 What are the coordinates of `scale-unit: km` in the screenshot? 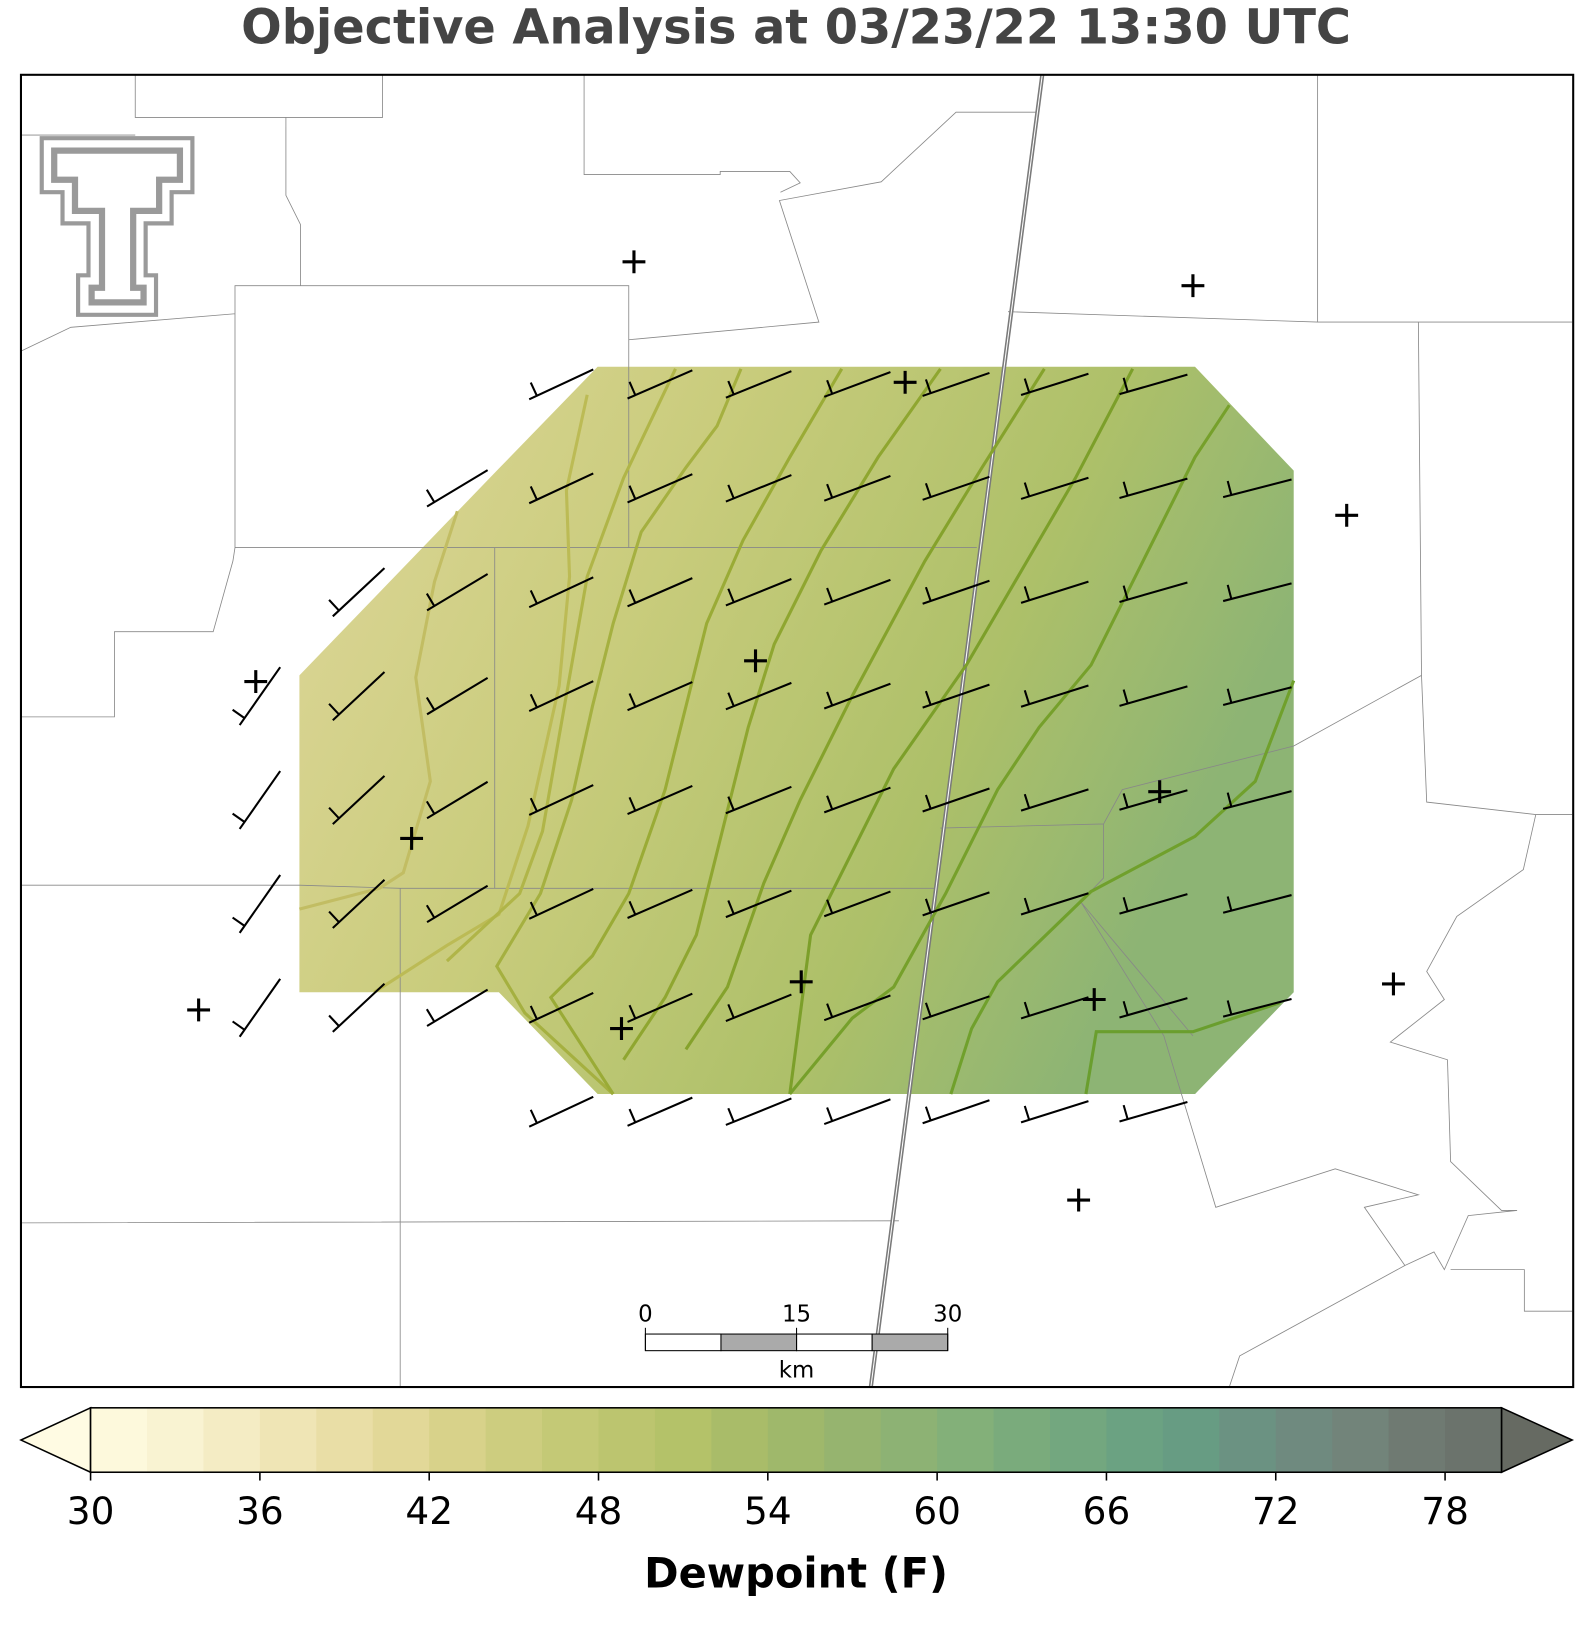 It's located at (796, 1371).